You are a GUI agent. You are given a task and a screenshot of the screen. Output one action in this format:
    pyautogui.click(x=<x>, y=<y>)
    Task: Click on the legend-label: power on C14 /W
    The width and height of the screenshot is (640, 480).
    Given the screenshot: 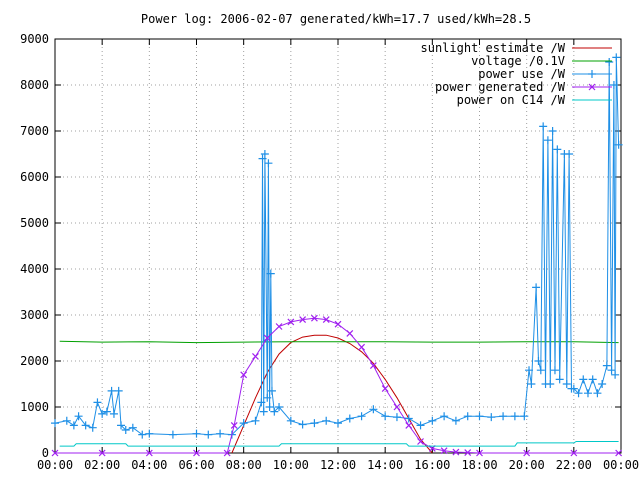 What is the action you would take?
    pyautogui.click(x=511, y=100)
    